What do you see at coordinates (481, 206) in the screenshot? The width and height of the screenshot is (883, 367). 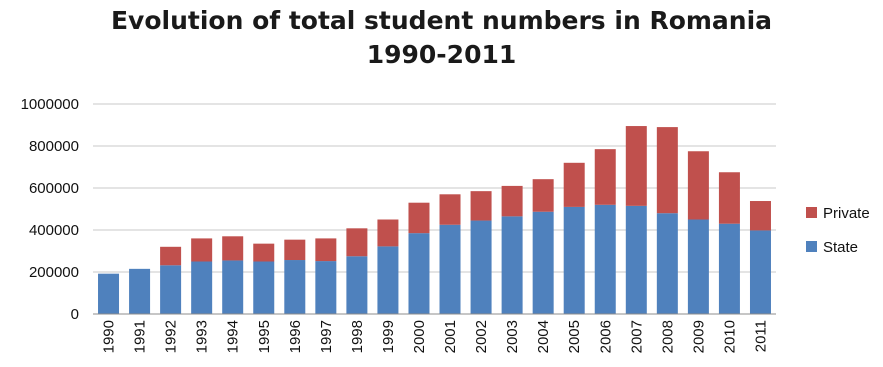 I see `bar-private-2002` at bounding box center [481, 206].